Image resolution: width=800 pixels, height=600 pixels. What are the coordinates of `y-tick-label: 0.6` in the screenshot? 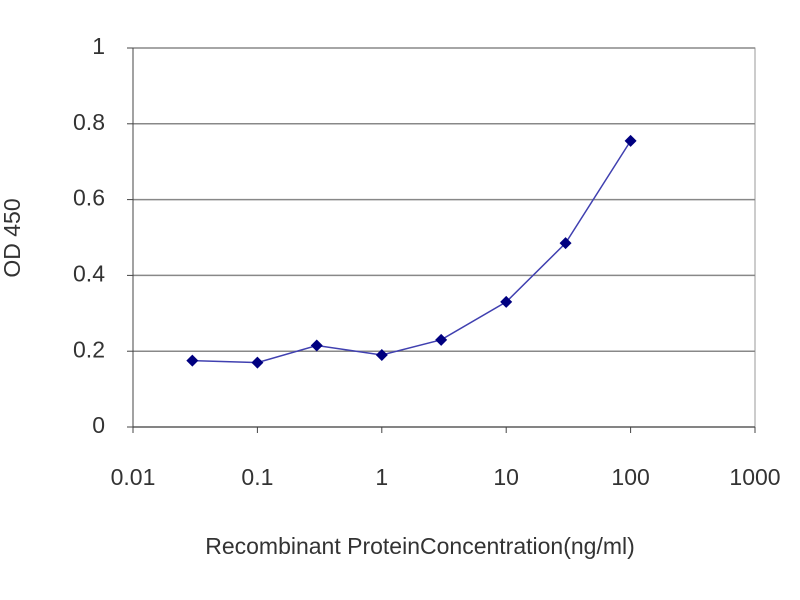 It's located at (89, 198).